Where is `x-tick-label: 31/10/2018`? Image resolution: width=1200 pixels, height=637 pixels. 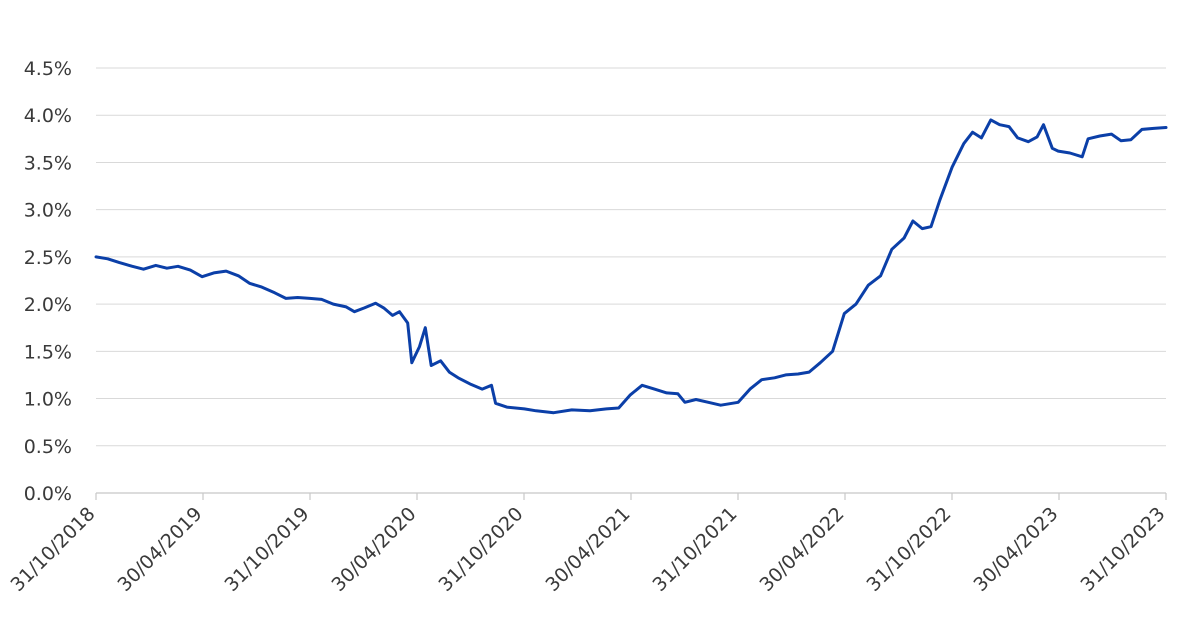 x-tick-label: 31/10/2018 is located at coordinates (53, 549).